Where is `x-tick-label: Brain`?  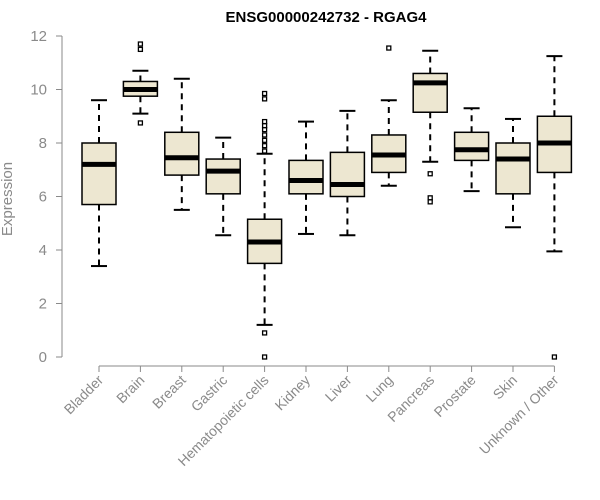
x-tick-label: Brain is located at coordinates (130, 389).